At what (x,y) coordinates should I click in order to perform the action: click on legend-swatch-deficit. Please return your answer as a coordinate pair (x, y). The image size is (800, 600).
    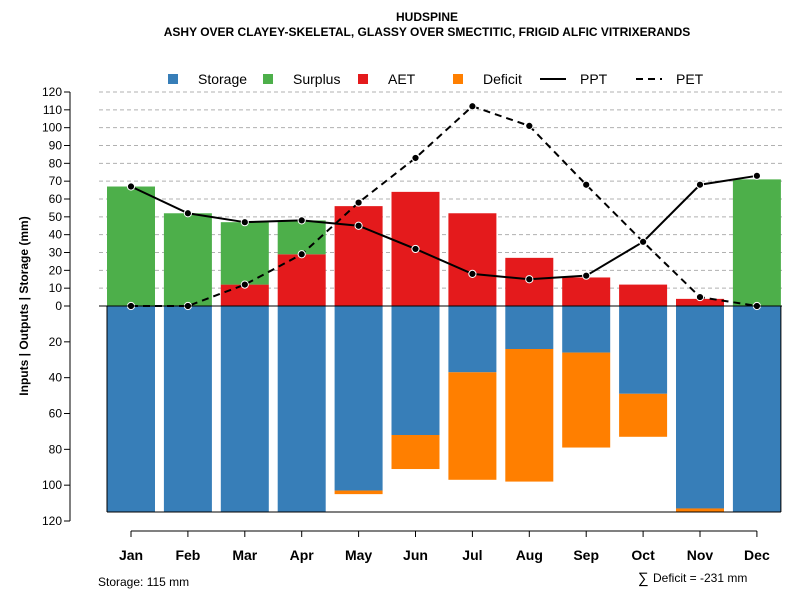
    Looking at the image, I should click on (458, 79).